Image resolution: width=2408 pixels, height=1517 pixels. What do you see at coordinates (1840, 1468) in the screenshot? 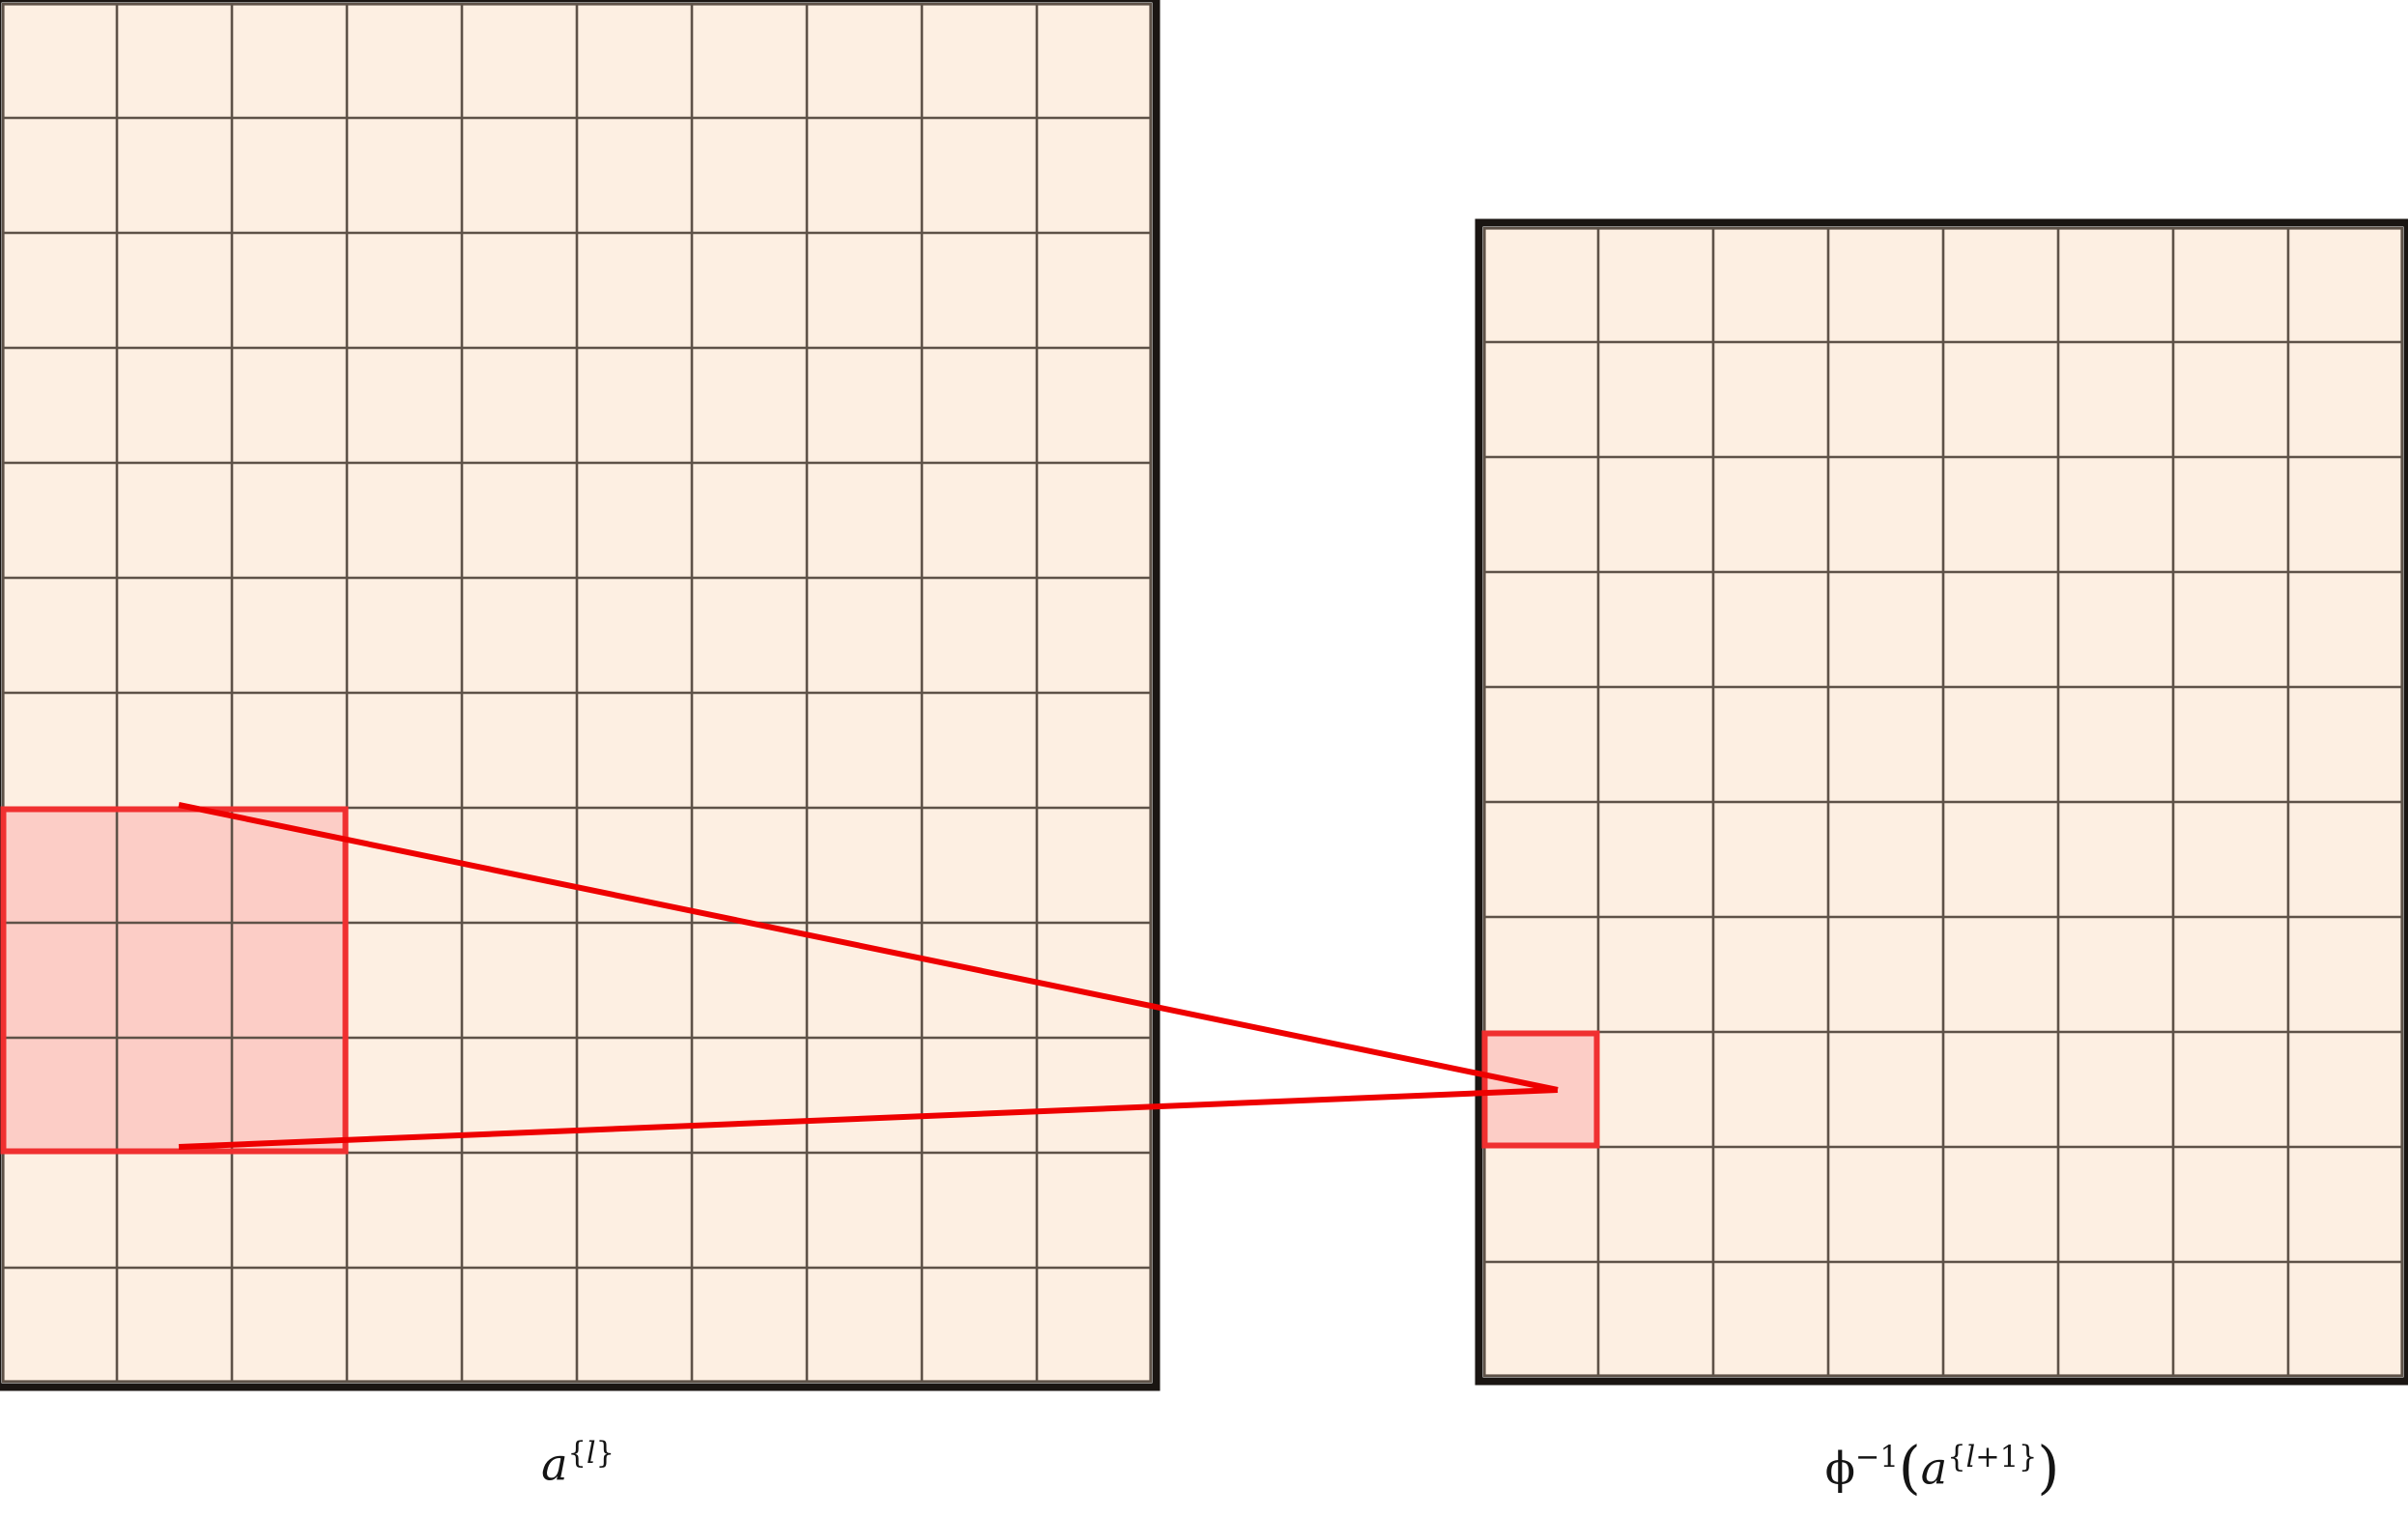
I see `caption-right-phi-icon: ϕ` at bounding box center [1840, 1468].